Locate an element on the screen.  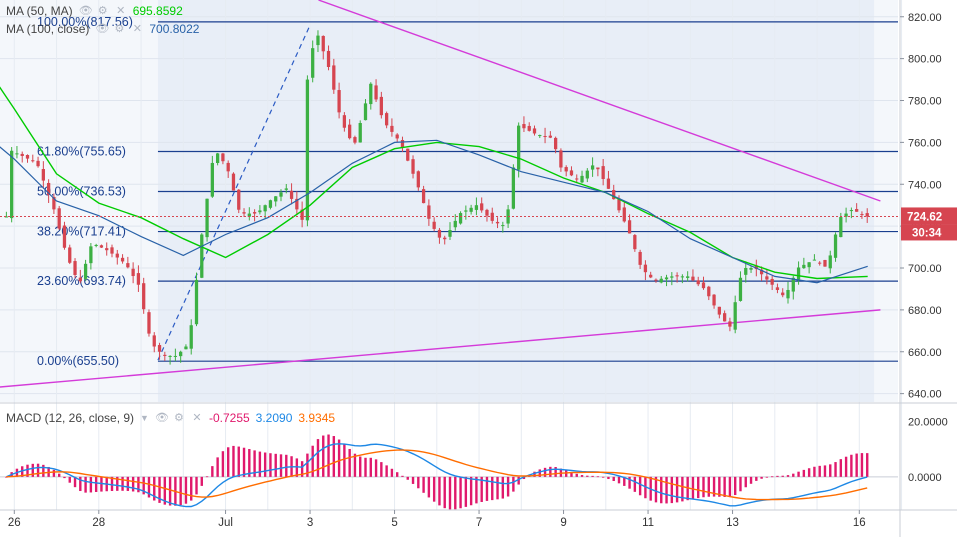
countdown-badge is located at coordinates (929, 232).